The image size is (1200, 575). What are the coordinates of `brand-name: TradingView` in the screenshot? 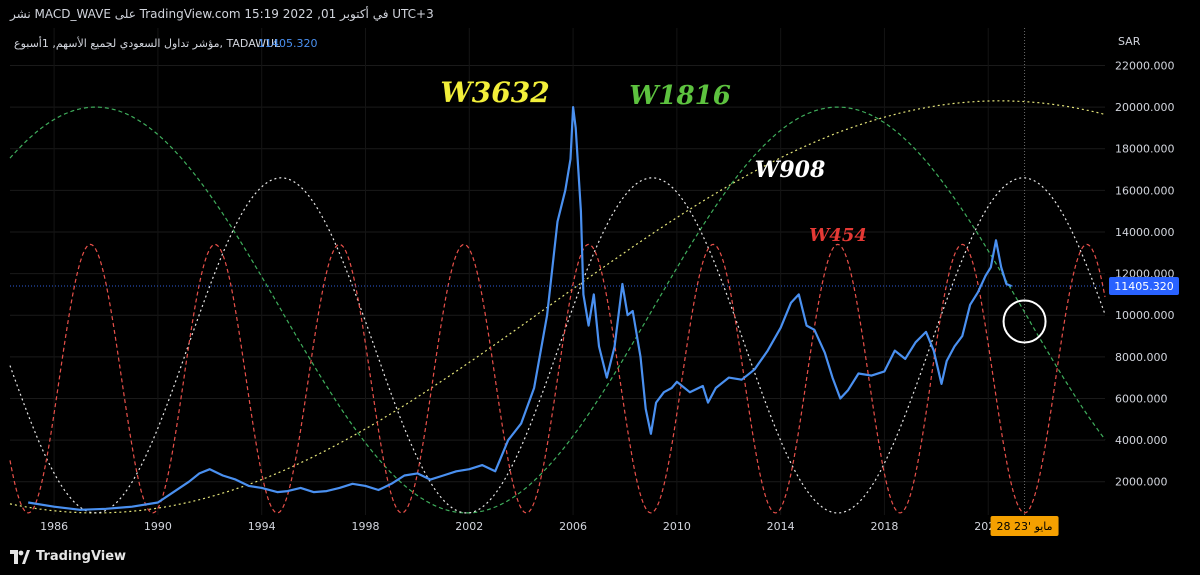 It's located at (81, 556).